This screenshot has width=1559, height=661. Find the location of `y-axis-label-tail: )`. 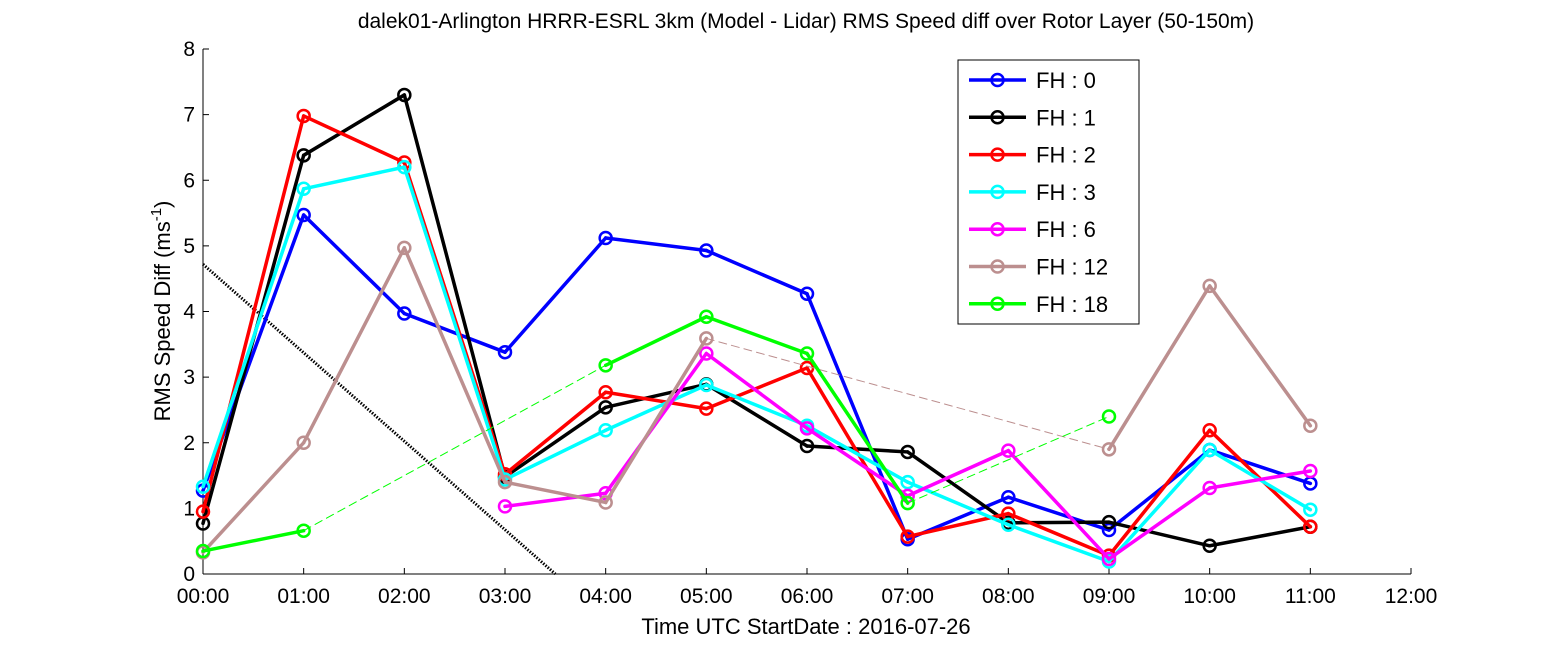

y-axis-label-tail: ) is located at coordinates (162, 204).